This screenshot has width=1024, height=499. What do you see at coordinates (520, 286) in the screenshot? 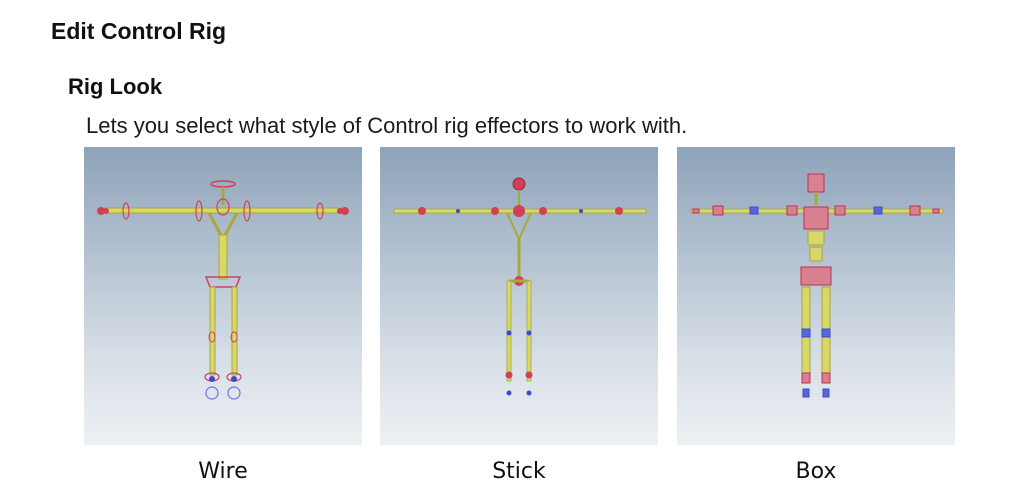
I see `stick-rig-figure` at bounding box center [520, 286].